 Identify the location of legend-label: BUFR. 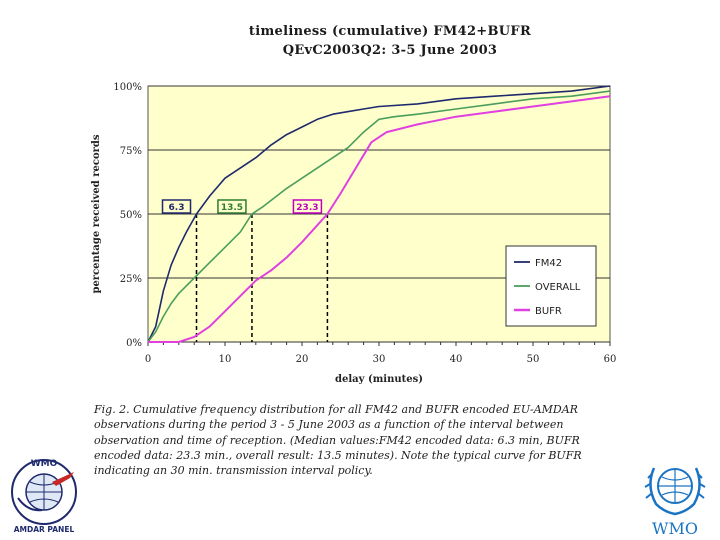
(548, 311).